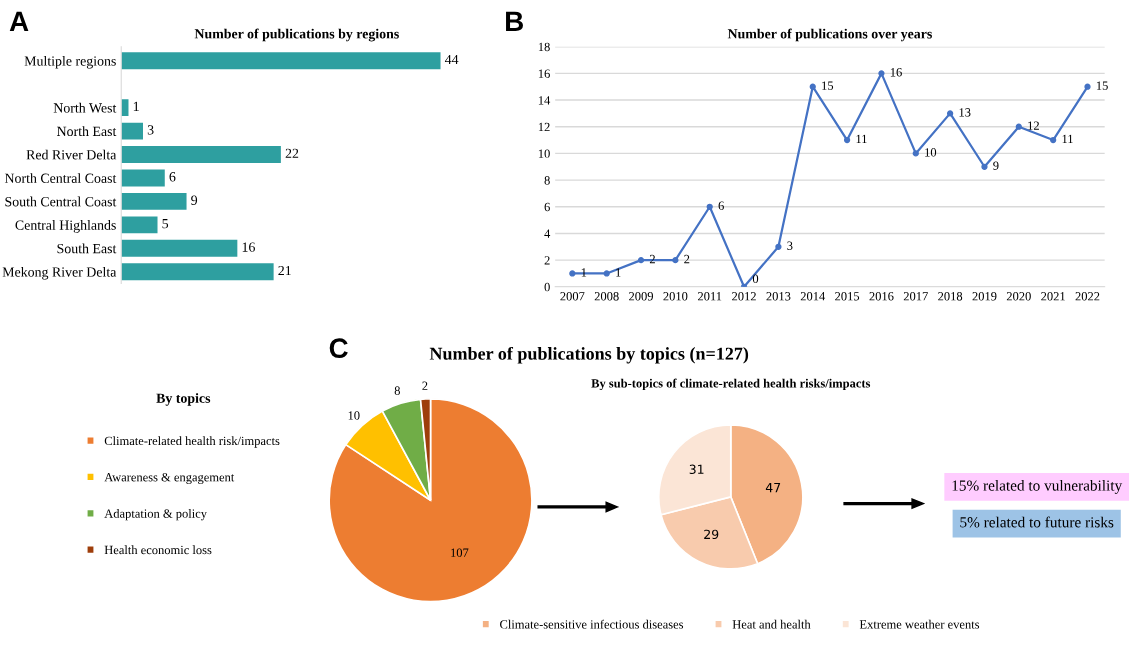 The image size is (1133, 667). Describe the element at coordinates (606, 296) in the screenshot. I see `x-tick-label: 2008` at that location.